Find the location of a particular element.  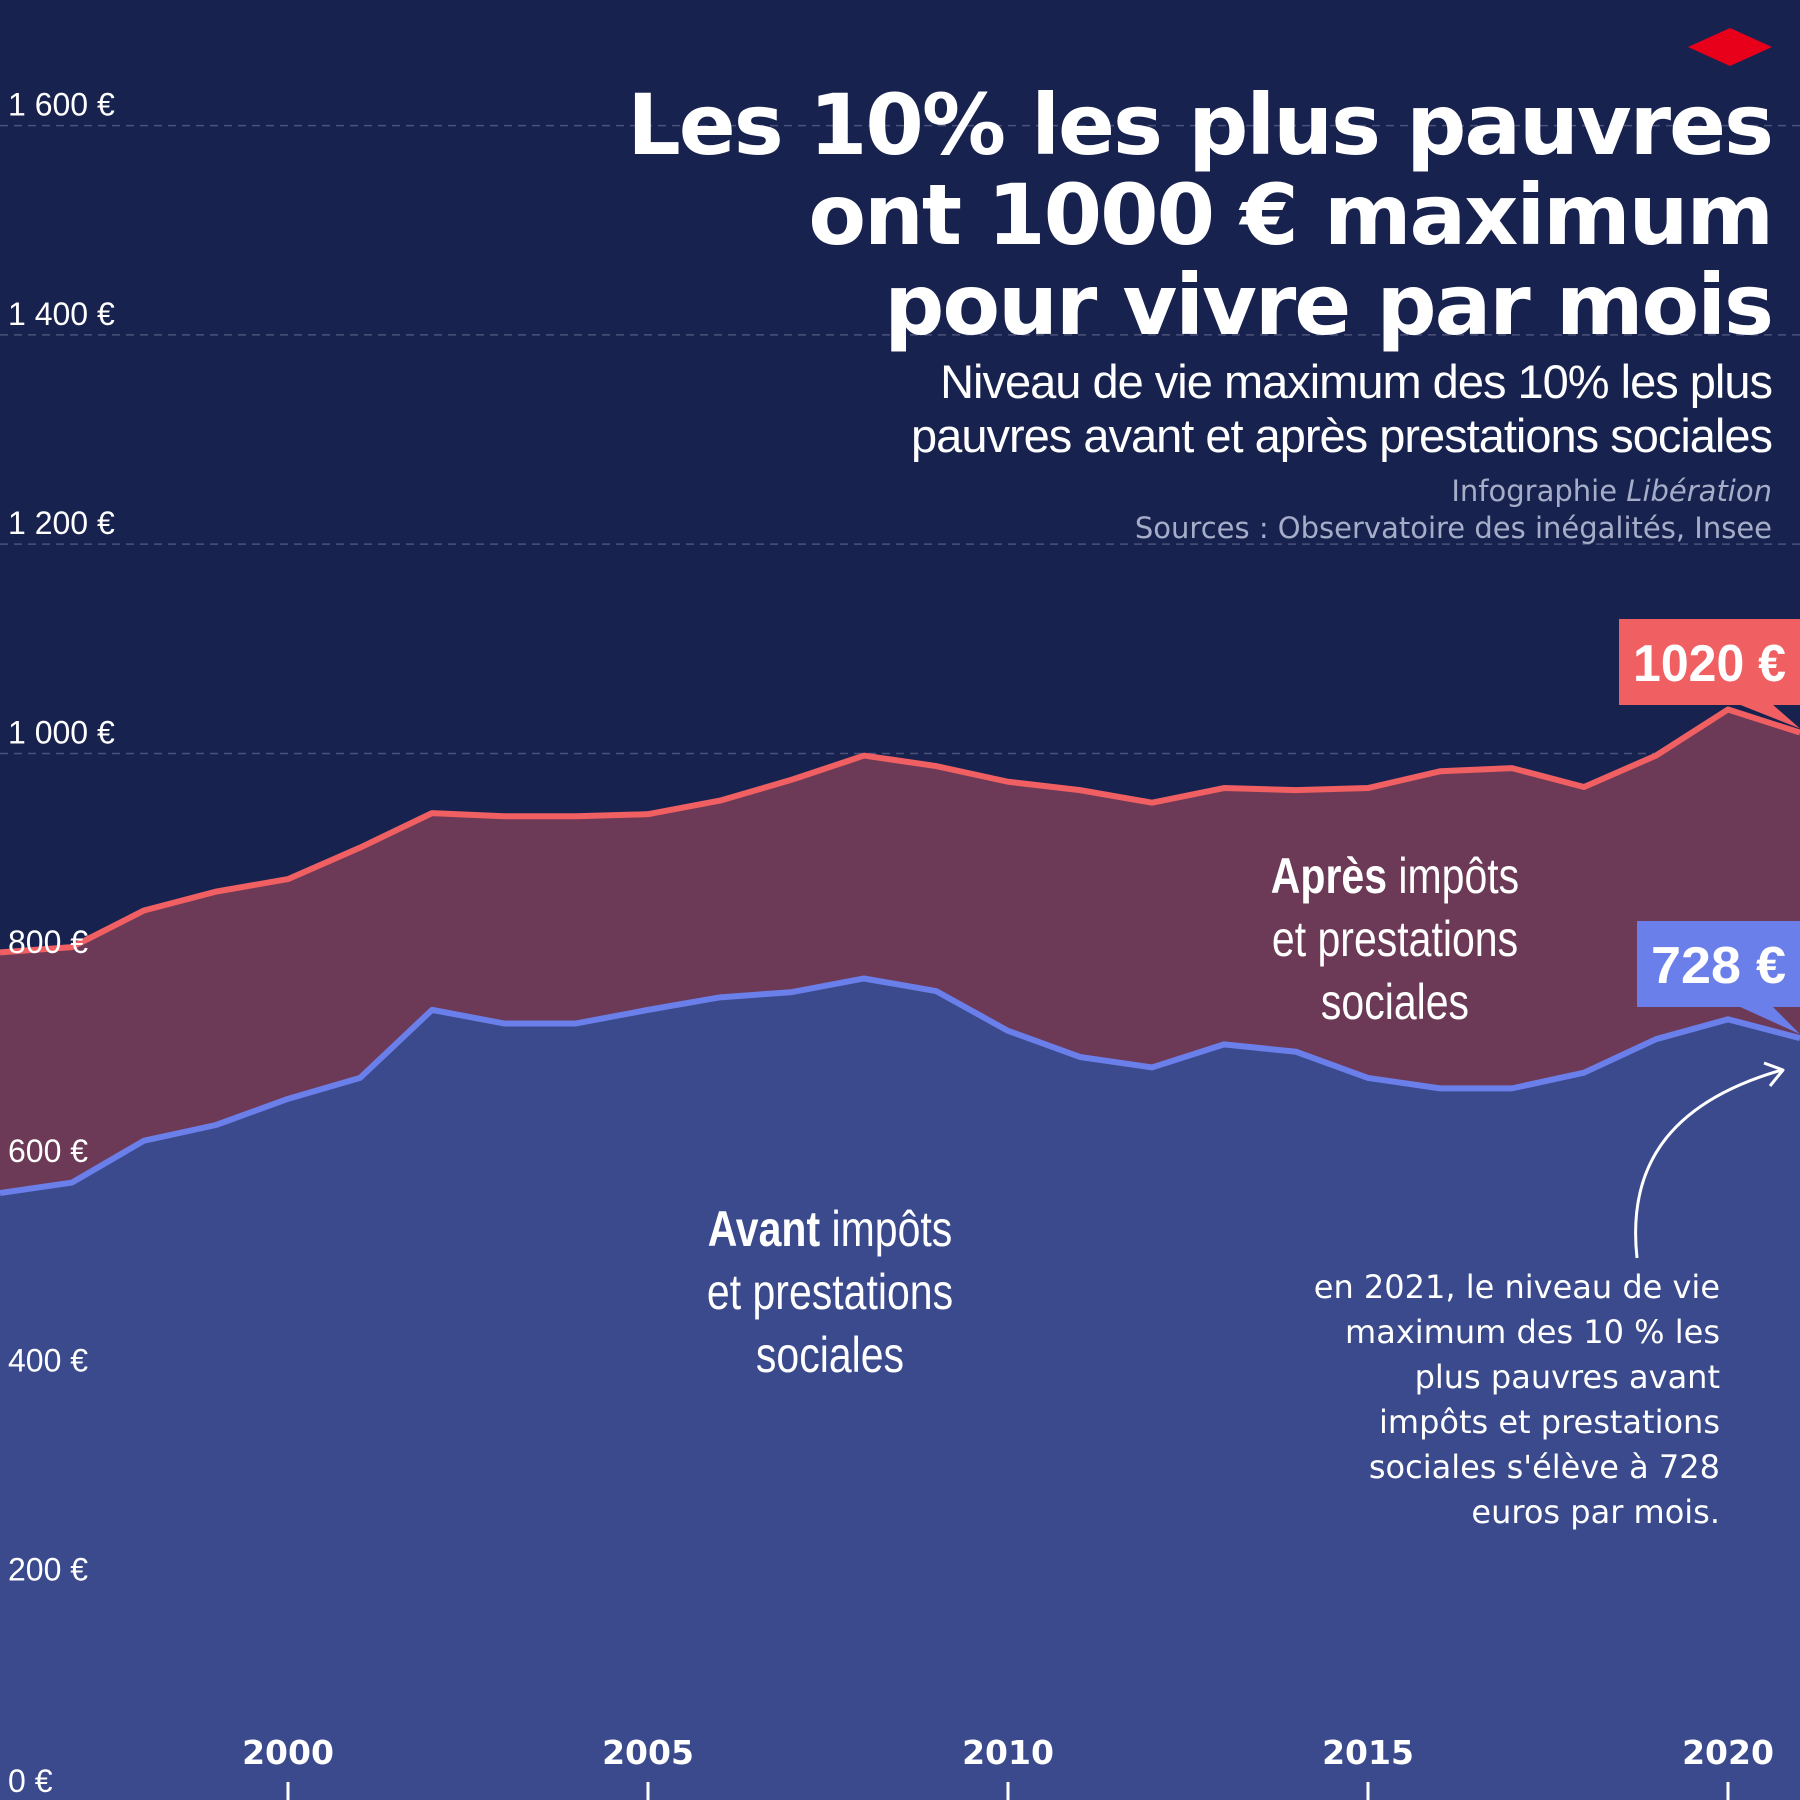

series-label-after: Après impôts et prestations sociales is located at coordinates (1395, 939).